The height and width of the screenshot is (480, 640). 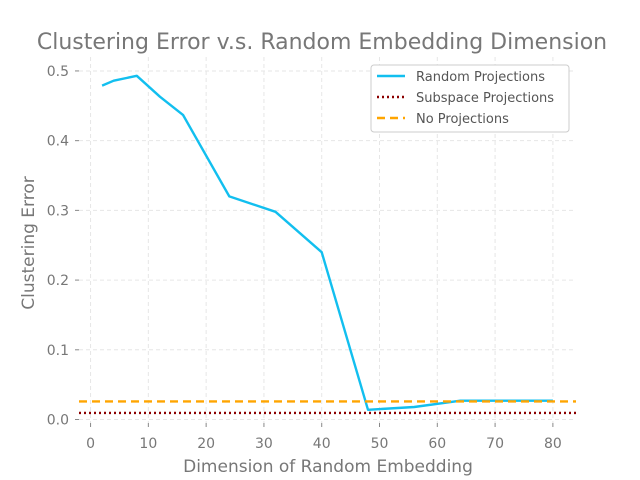 I want to click on y-tick-label: 0.1, so click(x=58, y=351).